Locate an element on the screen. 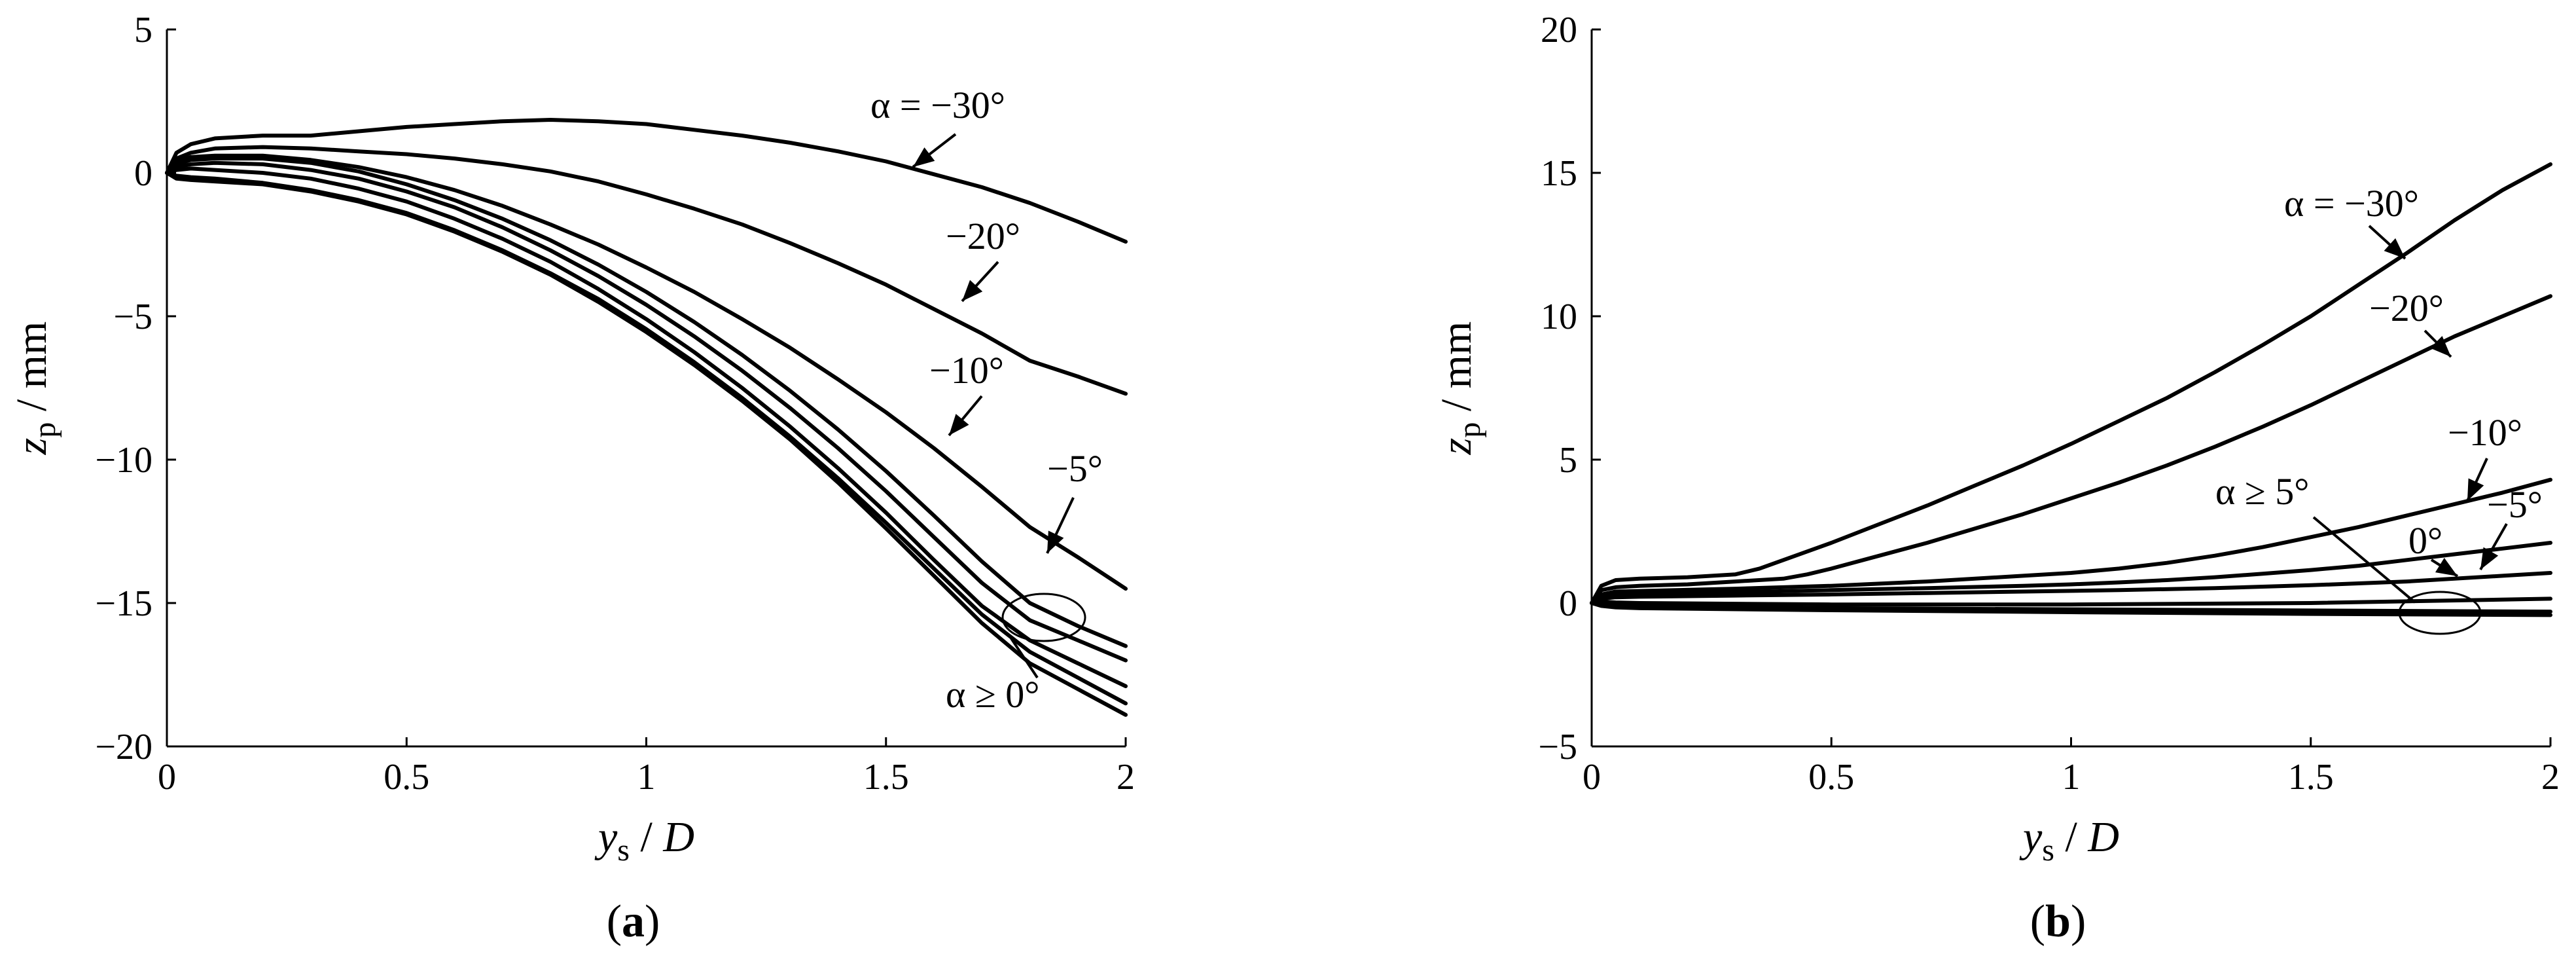 The image size is (2576, 971). panel-b-x-tick-label: 2 is located at coordinates (2550, 777).